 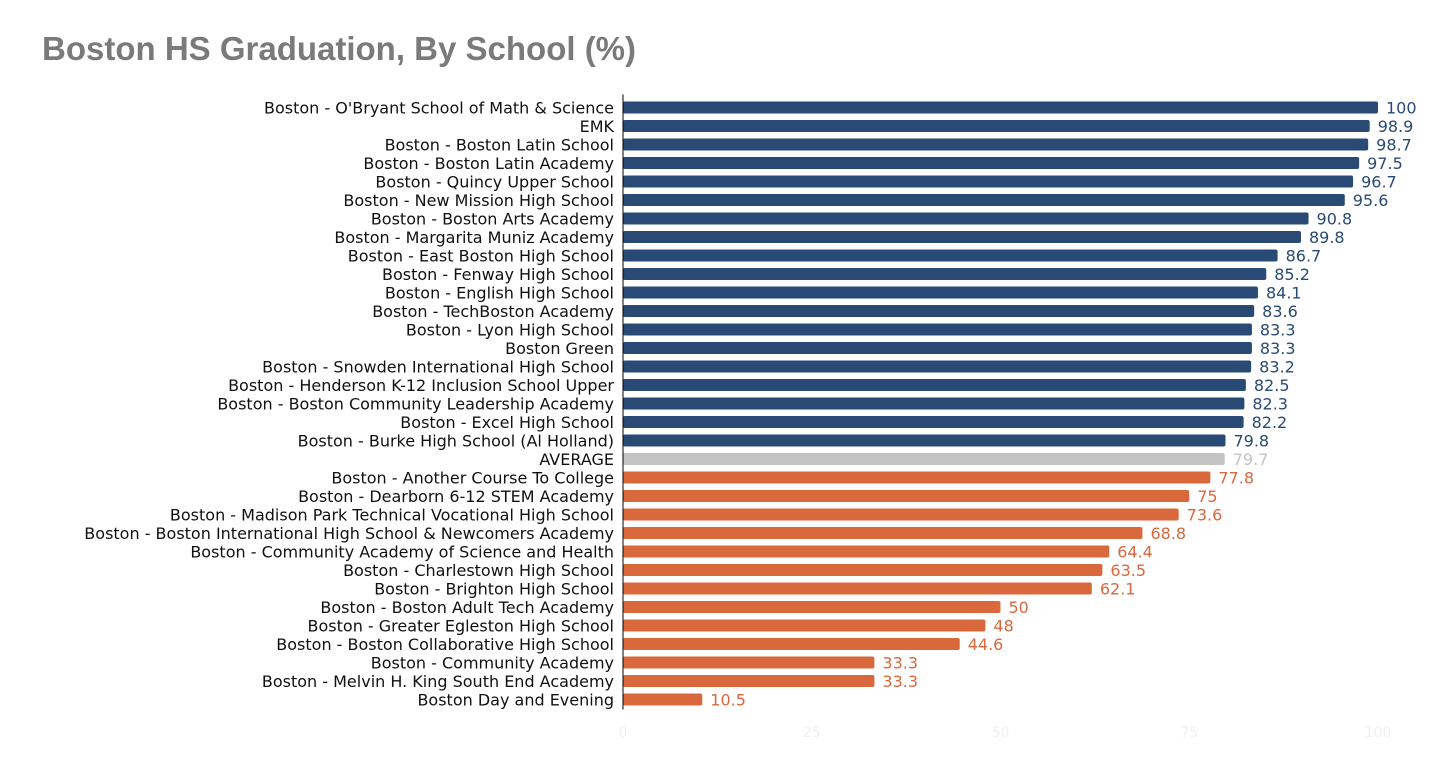 What do you see at coordinates (510, 330) in the screenshot?
I see `category-label: Boston - Lyon High School` at bounding box center [510, 330].